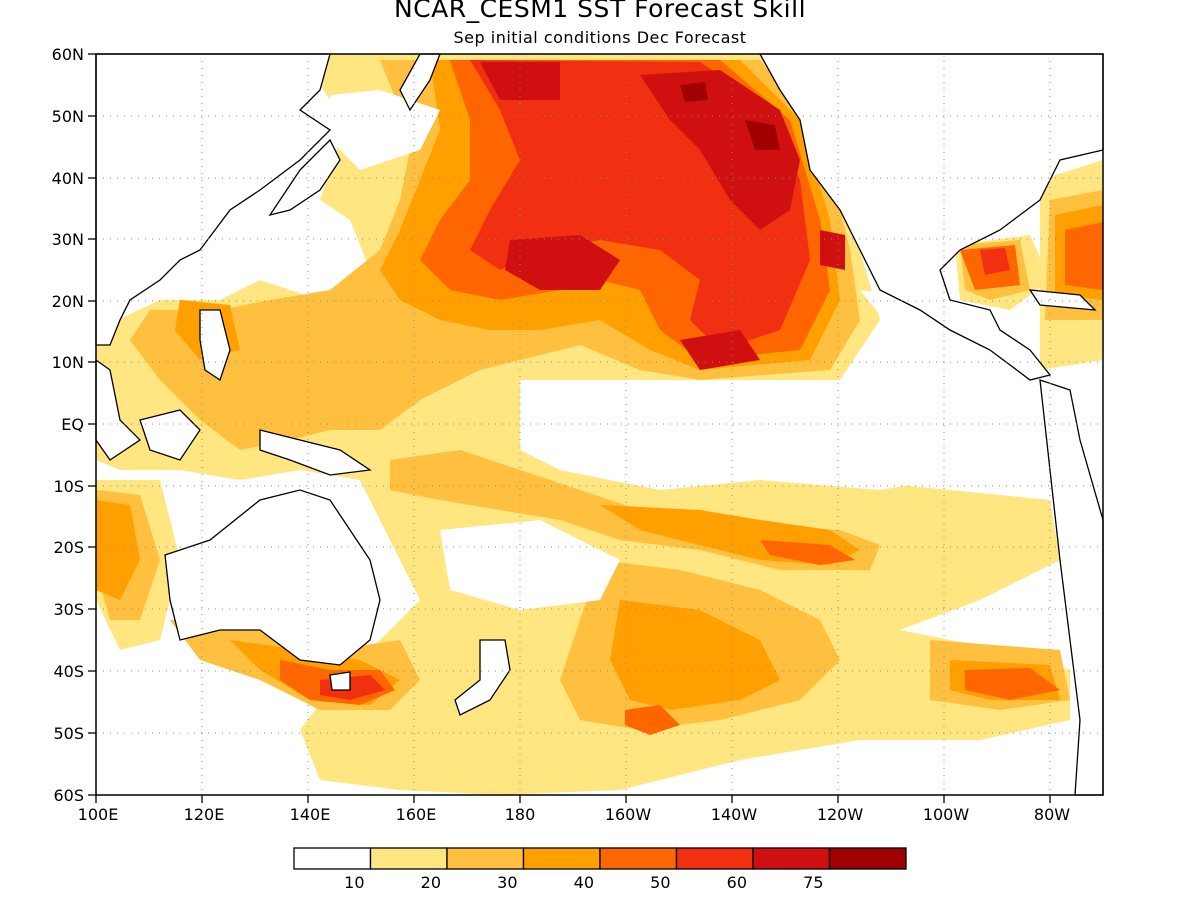 Image resolution: width=1200 pixels, height=900 pixels. What do you see at coordinates (68, 795) in the screenshot?
I see `lat-tick: 60S` at bounding box center [68, 795].